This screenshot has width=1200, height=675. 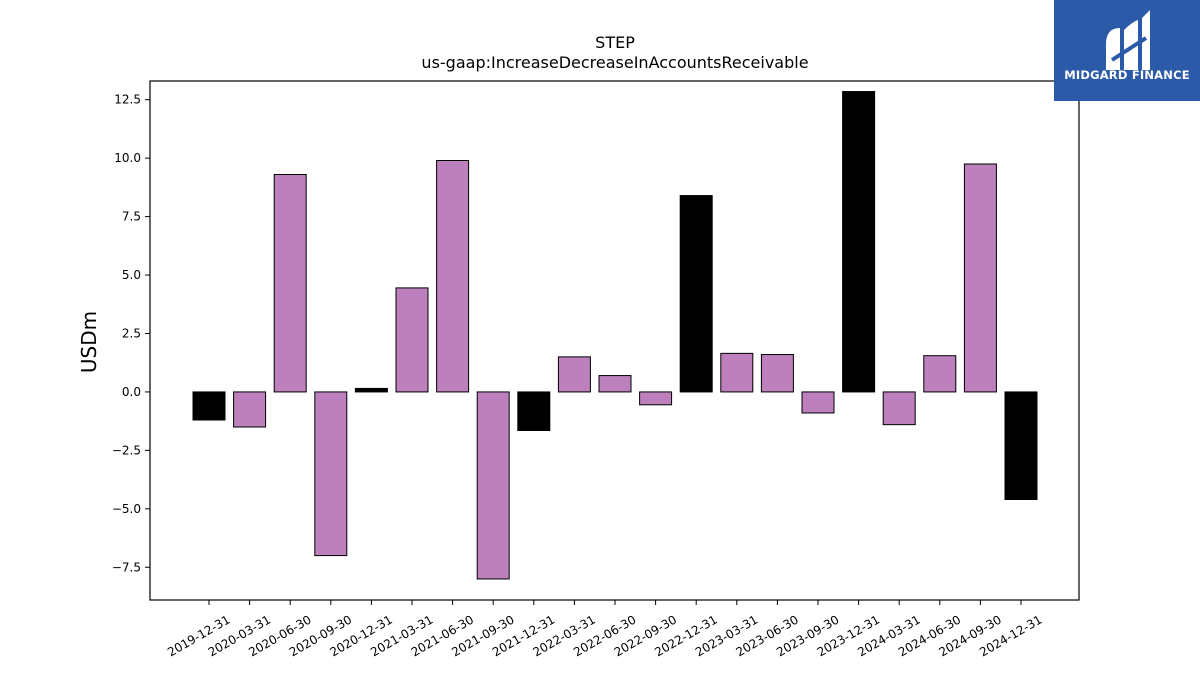 What do you see at coordinates (89, 342) in the screenshot?
I see `y-axis-label: USDm` at bounding box center [89, 342].